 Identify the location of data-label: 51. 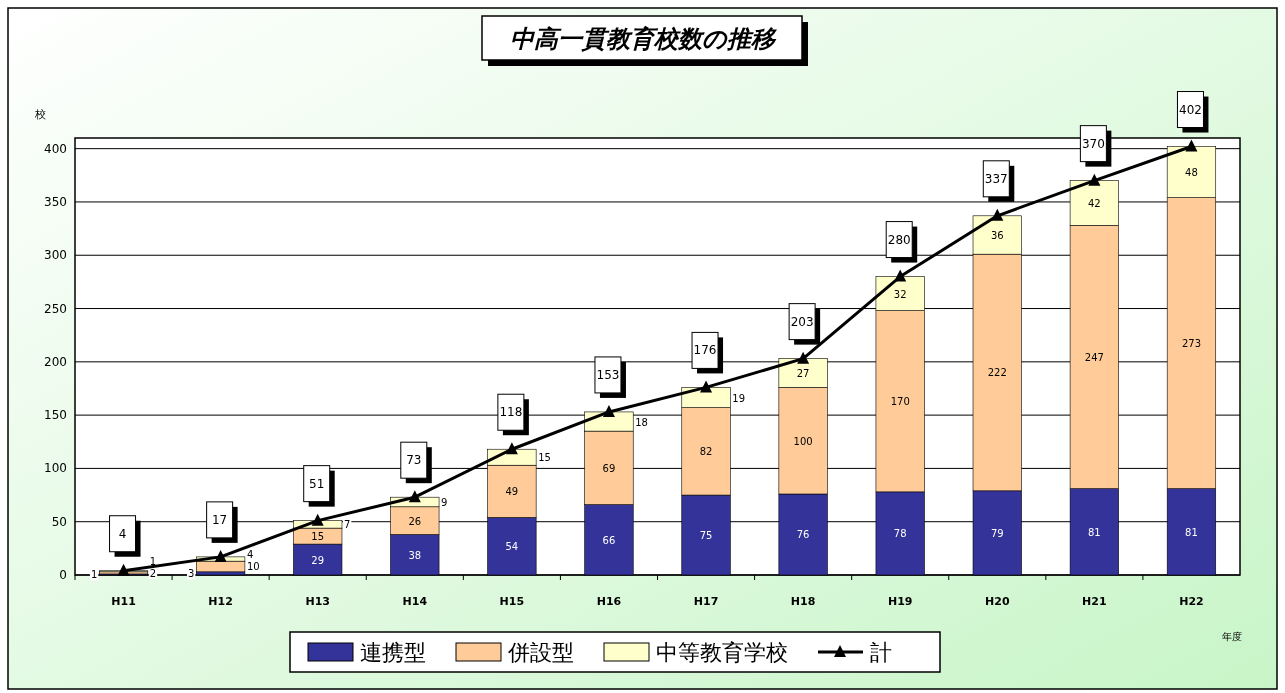
(317, 483).